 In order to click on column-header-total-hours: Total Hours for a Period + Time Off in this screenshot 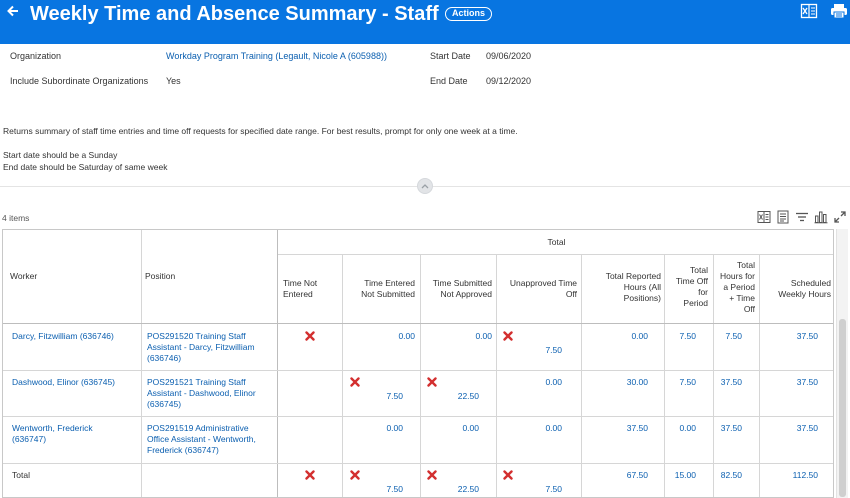, I will do `click(737, 287)`.